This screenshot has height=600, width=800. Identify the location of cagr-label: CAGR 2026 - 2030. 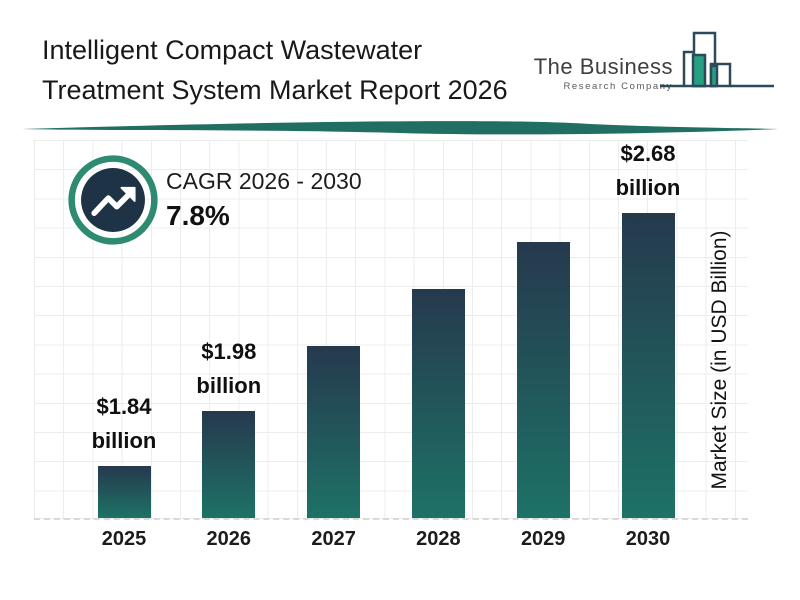
(264, 181).